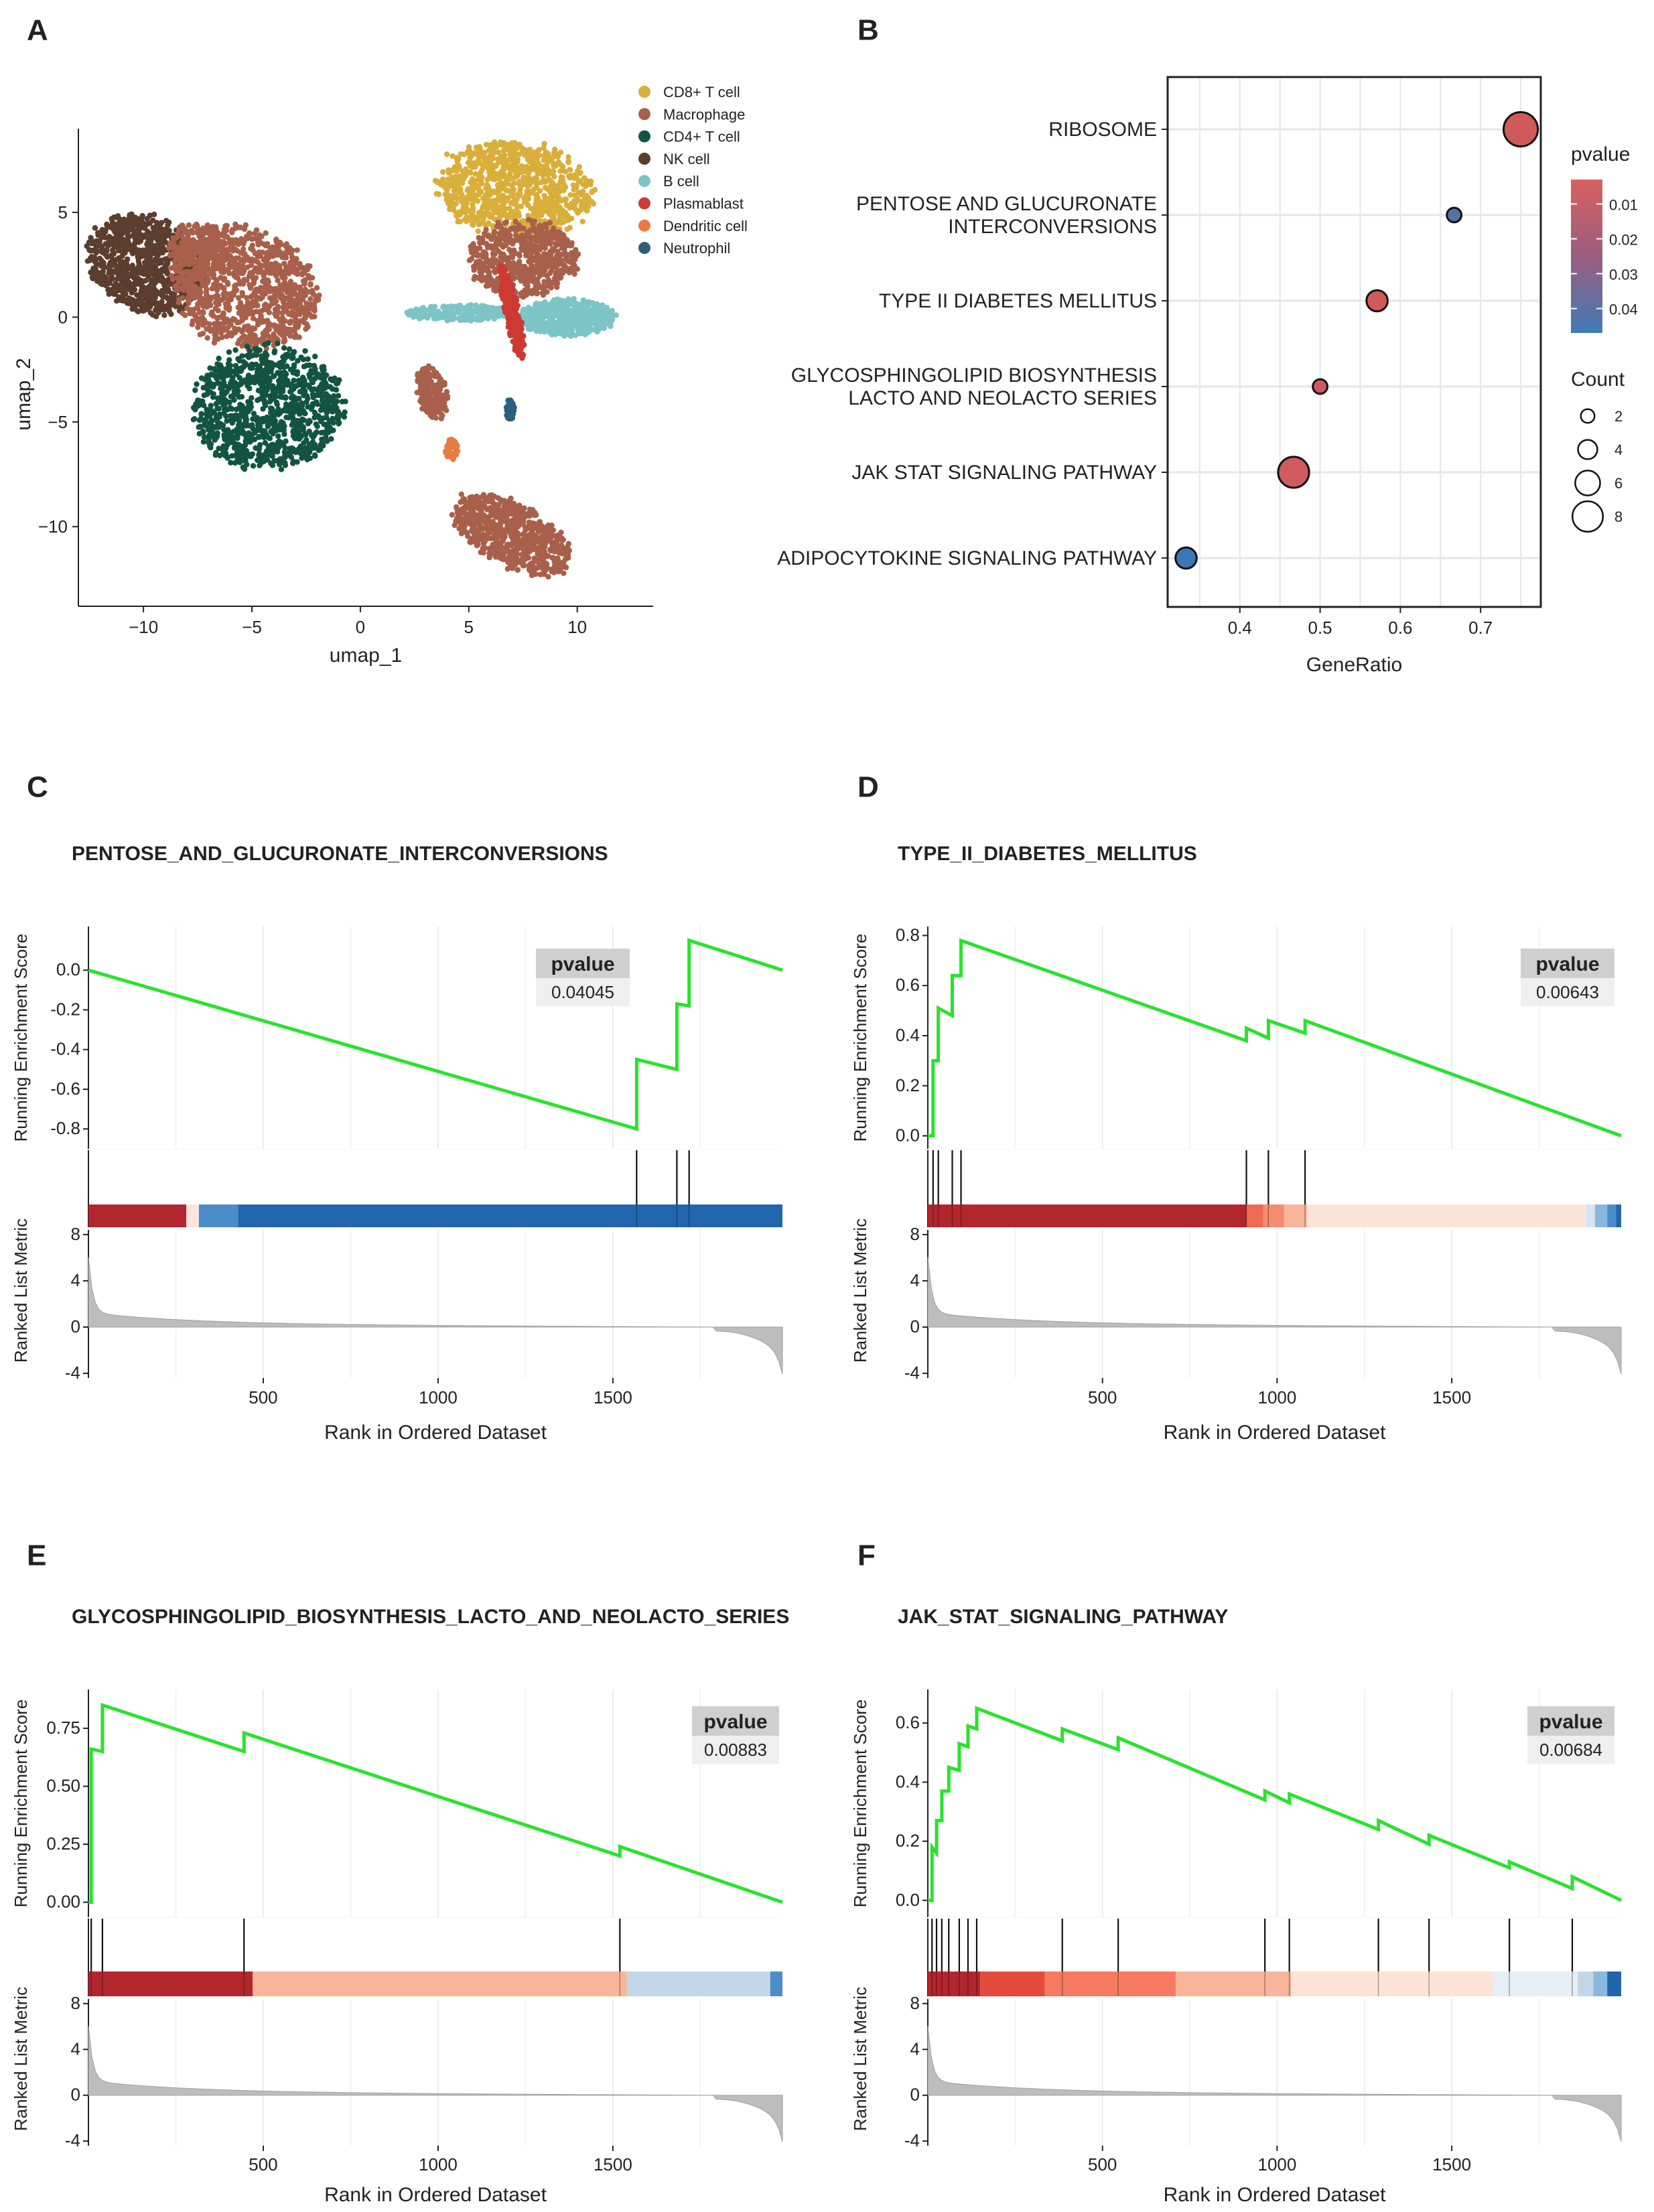 This screenshot has width=1654, height=2212. What do you see at coordinates (868, 31) in the screenshot?
I see `panel-label-b: B` at bounding box center [868, 31].